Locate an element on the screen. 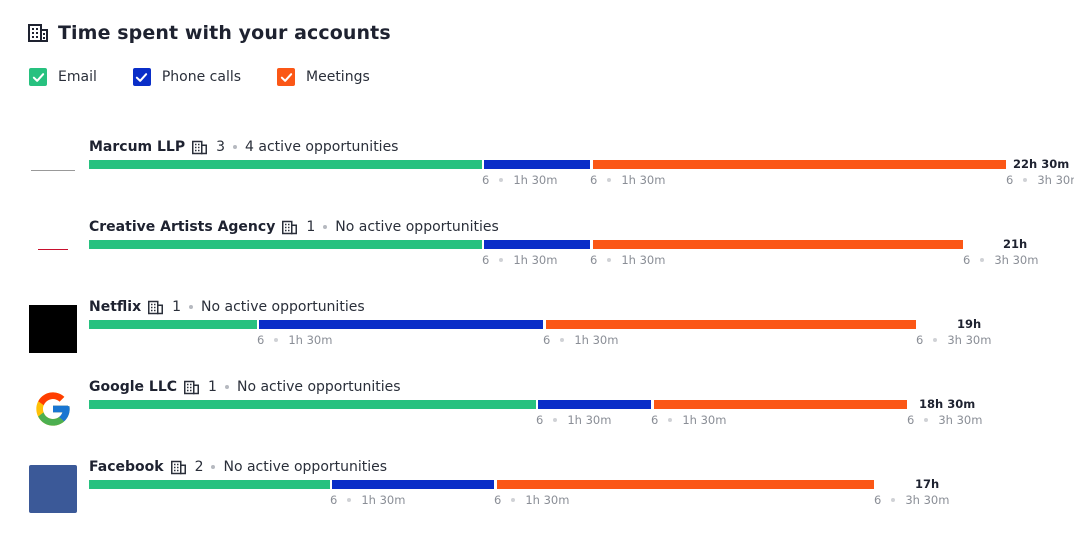 This screenshot has width=1074, height=542. account-total: 21h is located at coordinates (1015, 244).